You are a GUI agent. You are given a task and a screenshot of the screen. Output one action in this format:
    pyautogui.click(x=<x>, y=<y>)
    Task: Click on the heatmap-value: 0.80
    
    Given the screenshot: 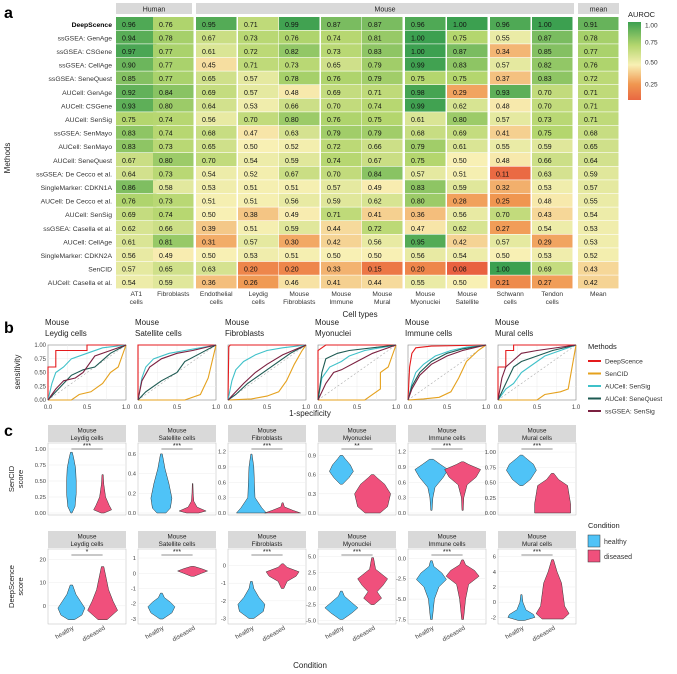 What is the action you would take?
    pyautogui.click(x=166, y=106)
    